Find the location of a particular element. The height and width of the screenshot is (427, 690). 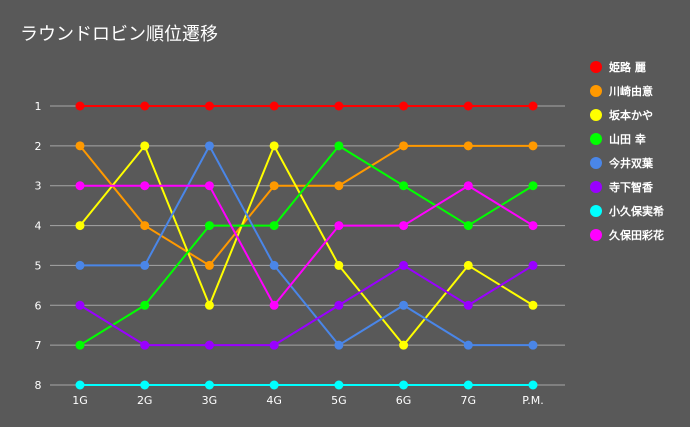

x-tick-label: 6G is located at coordinates (404, 400).